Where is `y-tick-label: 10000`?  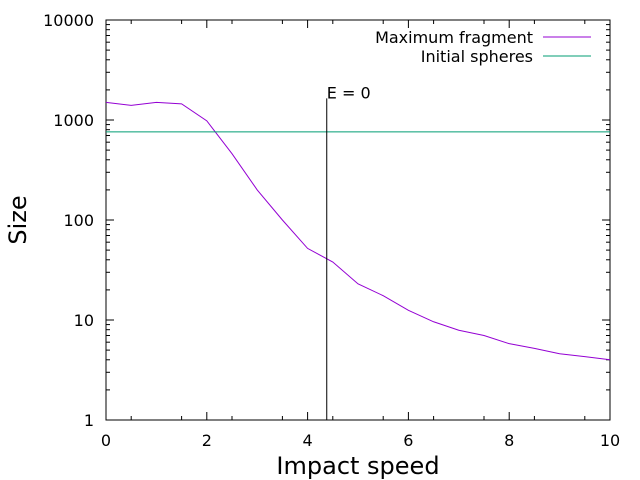
y-tick-label: 10000 is located at coordinates (68, 20).